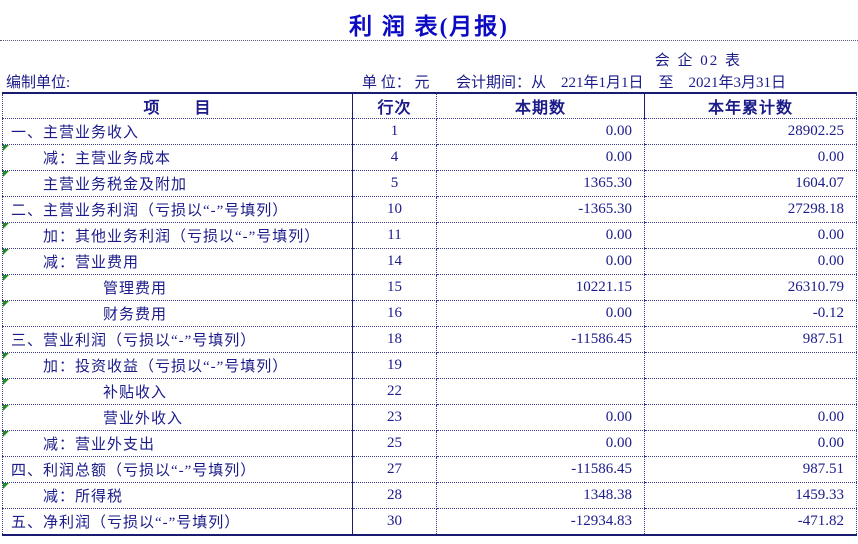 The width and height of the screenshot is (858, 544). What do you see at coordinates (107, 159) in the screenshot?
I see `item-label: 减：主营业务成本` at bounding box center [107, 159].